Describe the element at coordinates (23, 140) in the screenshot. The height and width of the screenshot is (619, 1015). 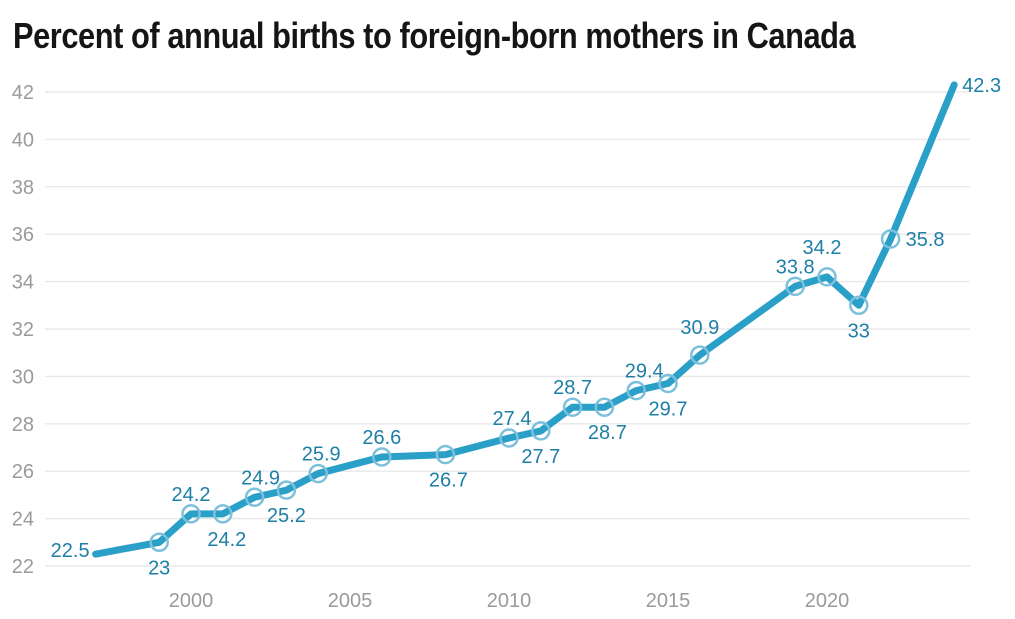
I see `y-tick-label: 40` at that location.